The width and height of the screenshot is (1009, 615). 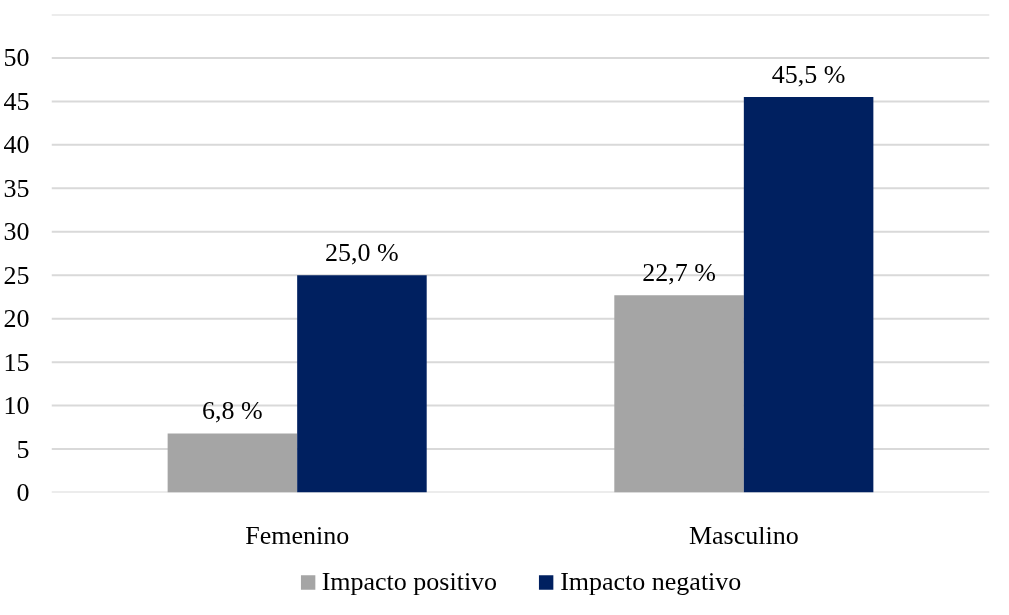 What do you see at coordinates (16, 232) in the screenshot?
I see `y-tick-label: 30` at bounding box center [16, 232].